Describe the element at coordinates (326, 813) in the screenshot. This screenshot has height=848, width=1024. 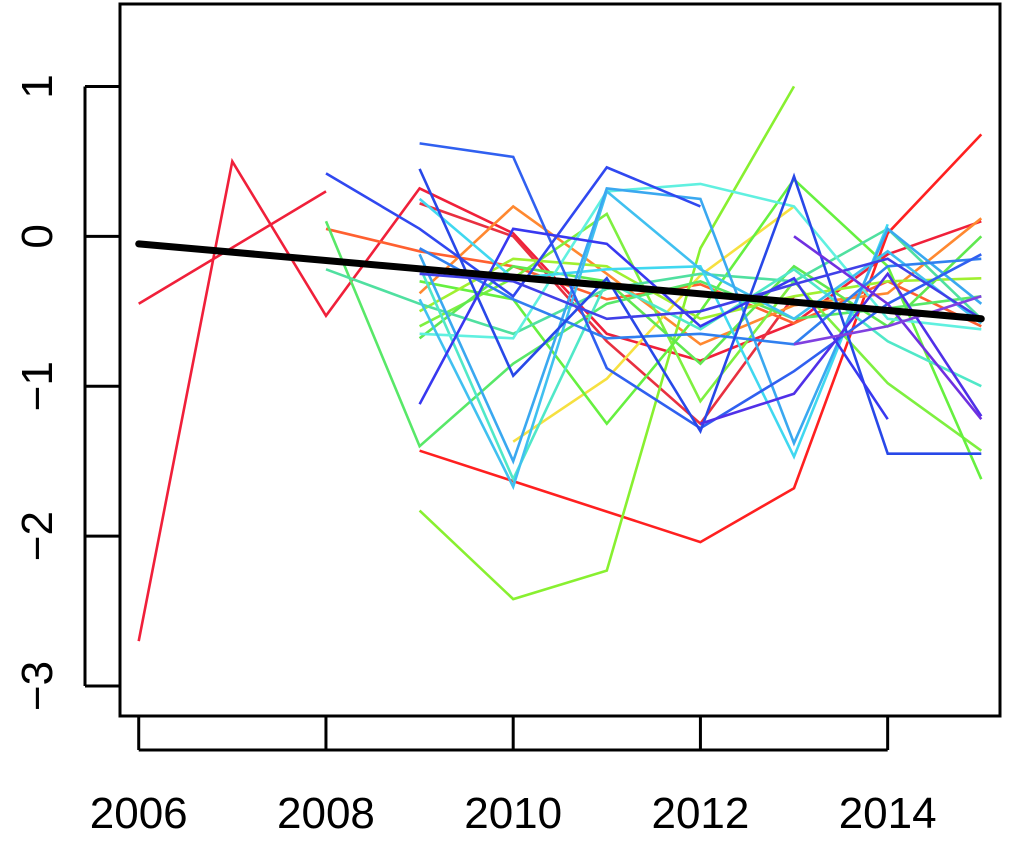
I see `x-tick-label-2008: 2008` at that location.